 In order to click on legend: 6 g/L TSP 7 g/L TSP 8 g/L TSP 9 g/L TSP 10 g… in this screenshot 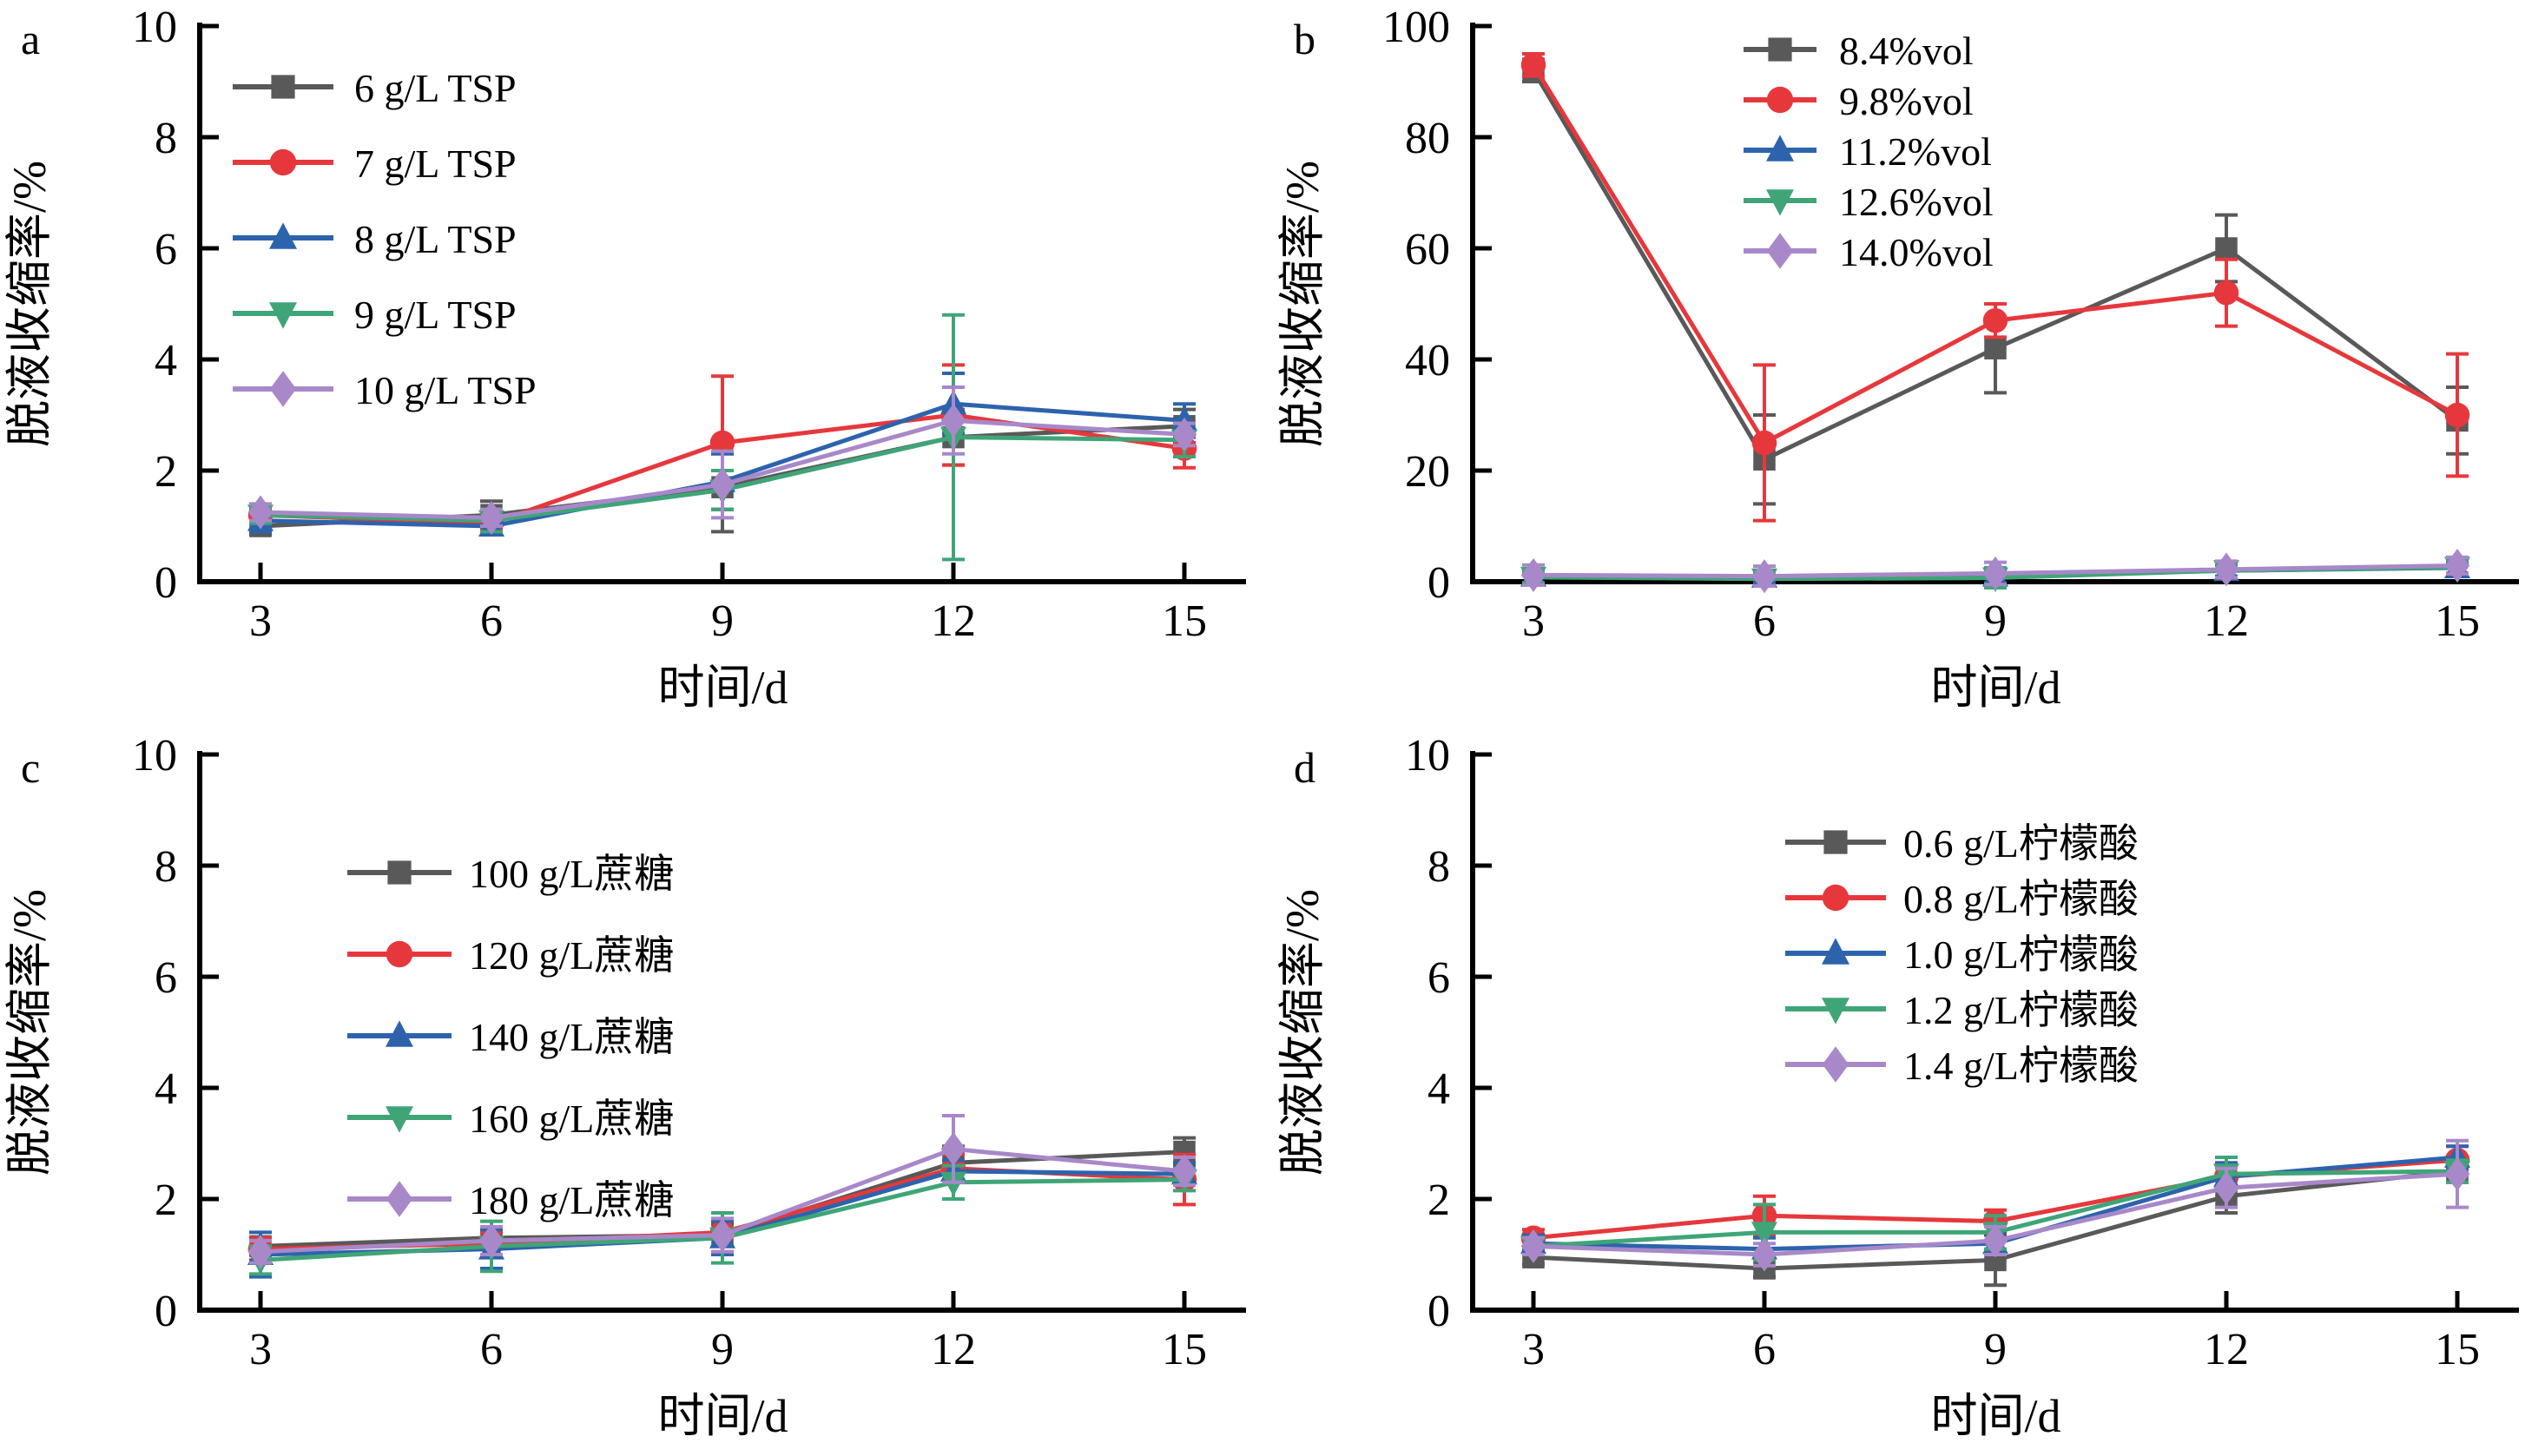, I will do `click(385, 239)`.